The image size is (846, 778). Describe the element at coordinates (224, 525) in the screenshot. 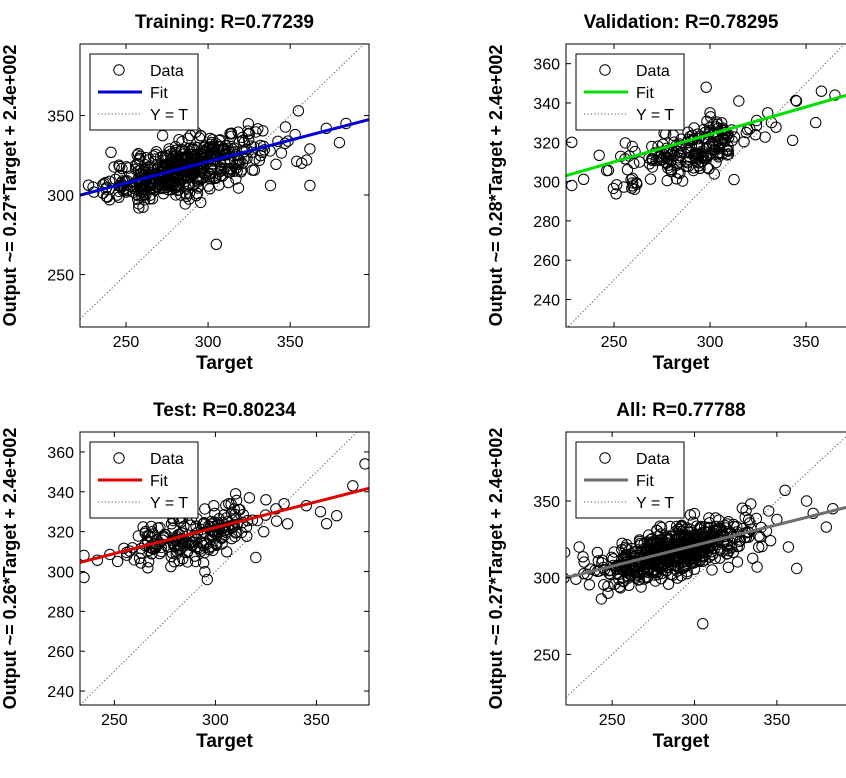

I see `fit-line` at that location.